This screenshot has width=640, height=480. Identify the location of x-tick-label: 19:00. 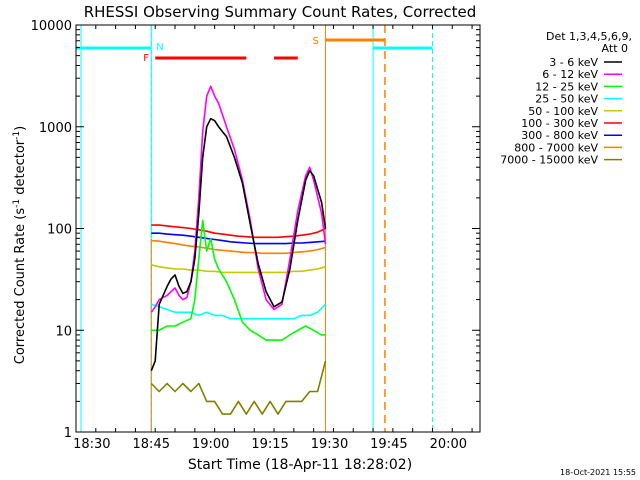
(210, 444).